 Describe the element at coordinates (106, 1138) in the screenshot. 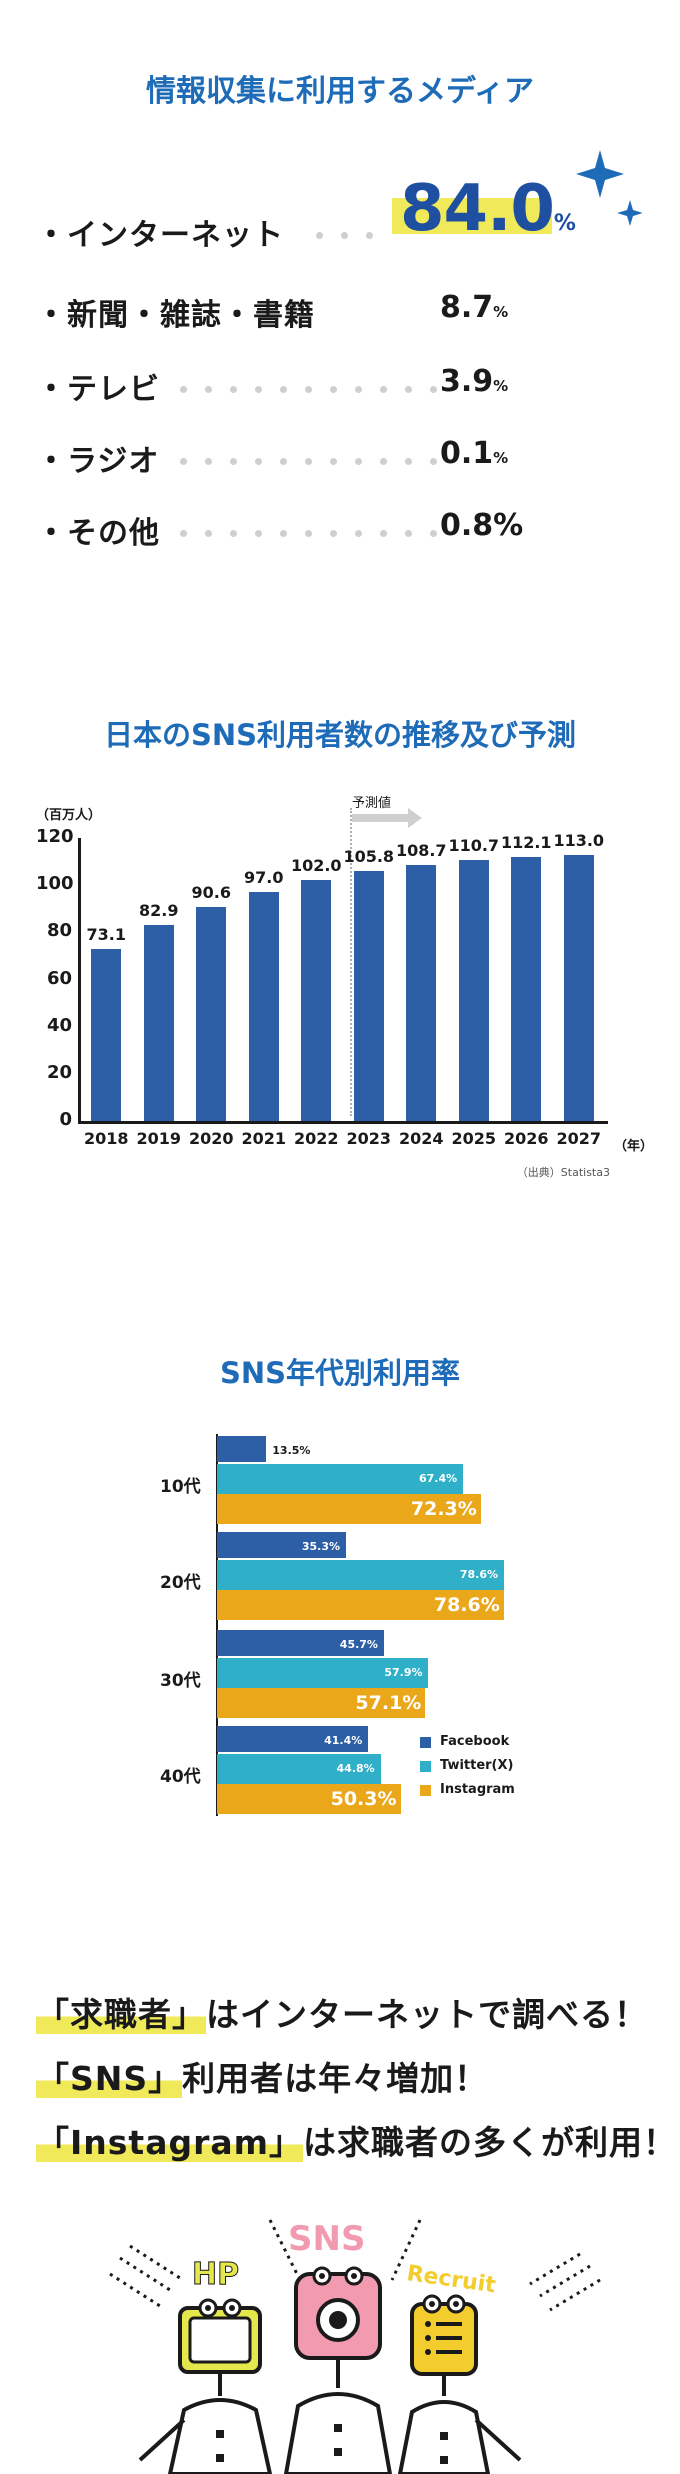

I see `x-tick-label: 2018` at that location.